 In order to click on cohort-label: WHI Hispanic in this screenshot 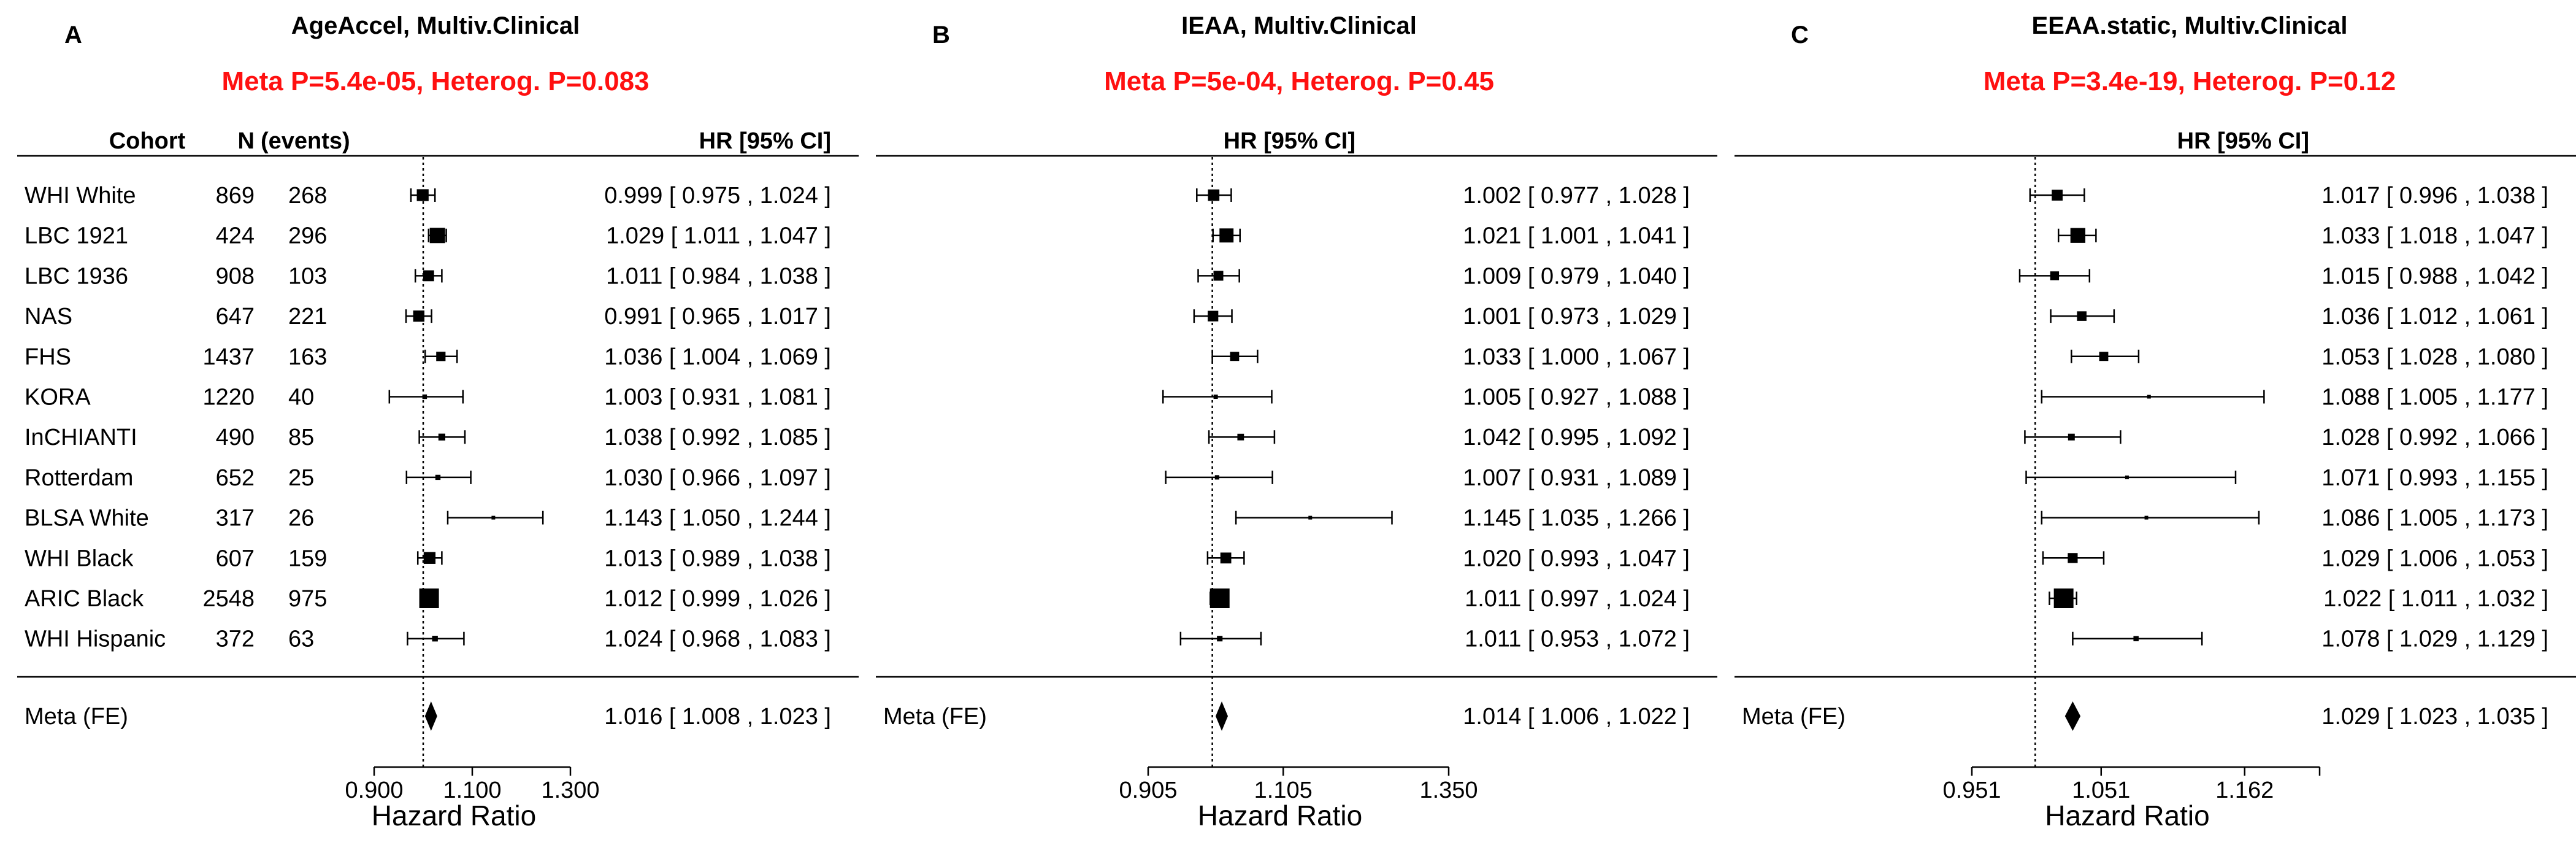, I will do `click(95, 640)`.